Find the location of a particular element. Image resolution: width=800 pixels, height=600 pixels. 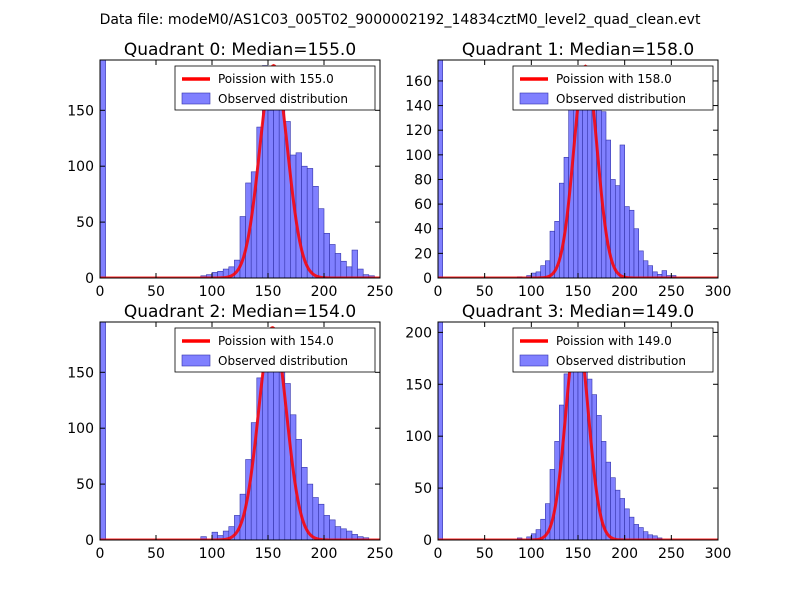

y-tick-label: 40 is located at coordinates (423, 230).